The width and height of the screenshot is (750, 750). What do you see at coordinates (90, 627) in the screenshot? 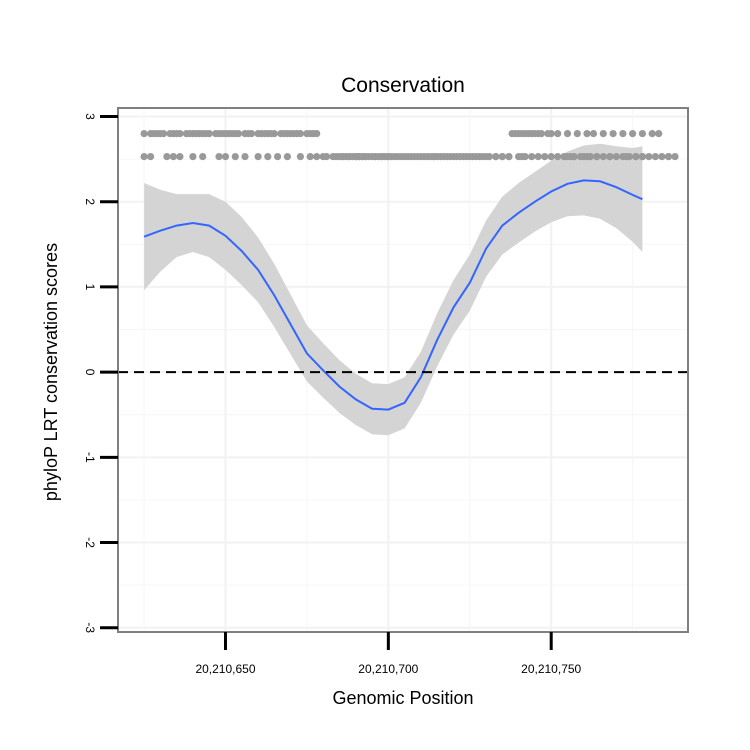
I see `y-tick-label: -3` at bounding box center [90, 627].